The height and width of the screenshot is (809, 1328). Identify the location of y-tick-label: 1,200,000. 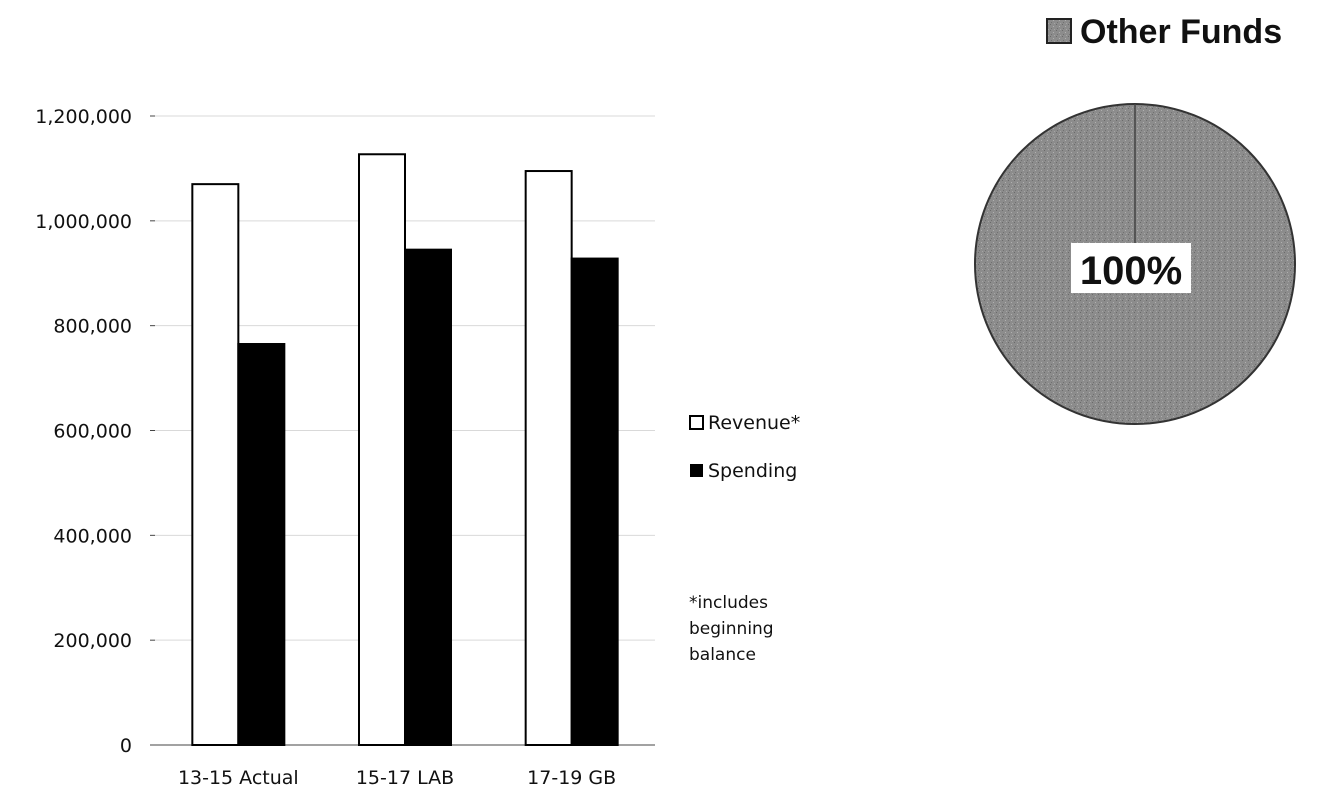
(83, 117).